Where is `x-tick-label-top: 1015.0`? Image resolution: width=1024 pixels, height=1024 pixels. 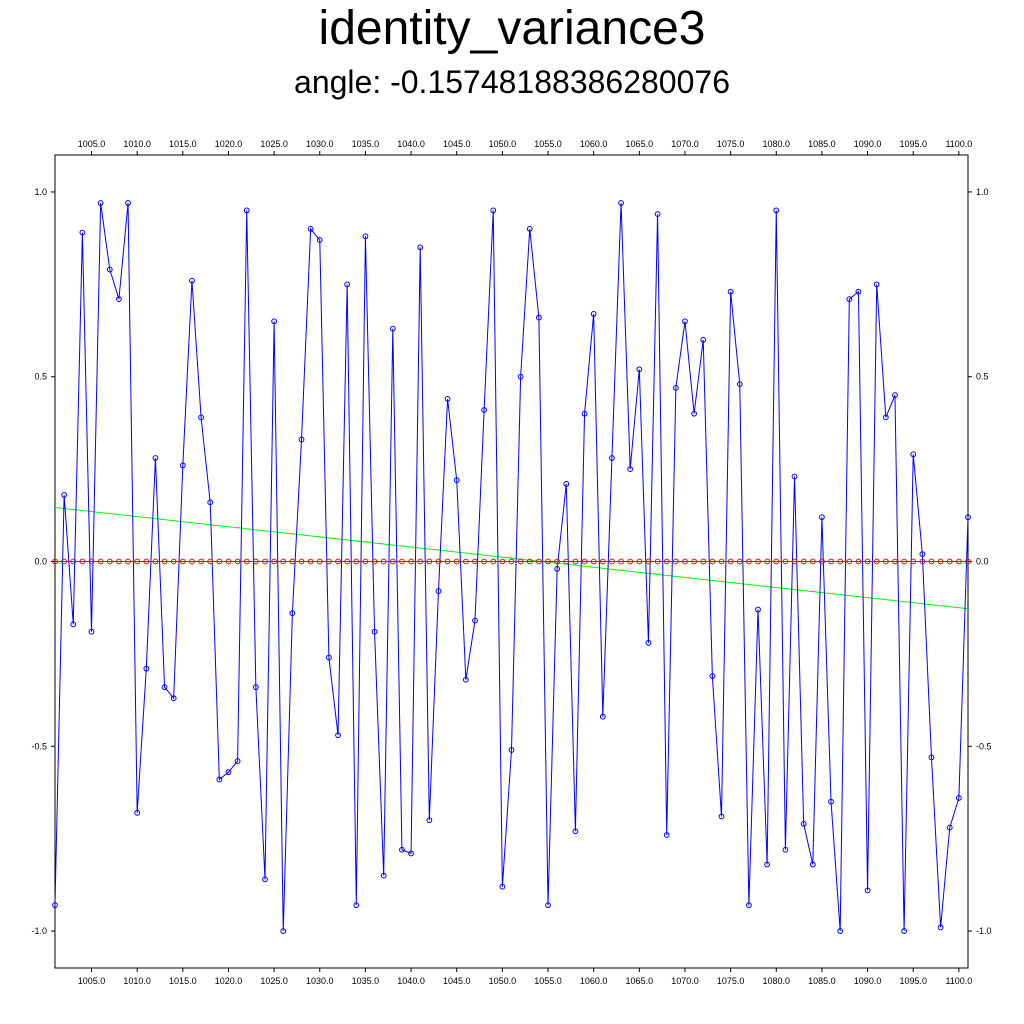
x-tick-label-top: 1015.0 is located at coordinates (183, 144).